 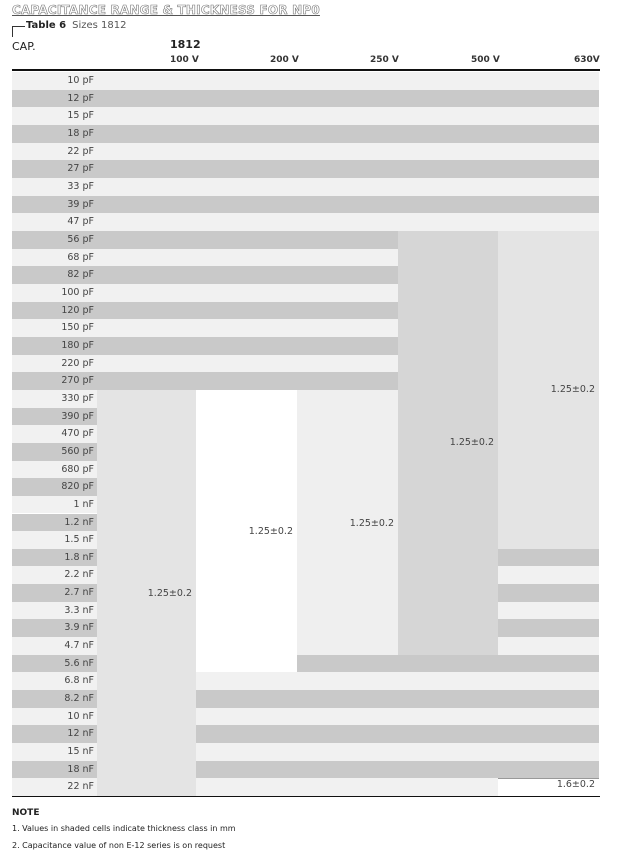 What do you see at coordinates (80, 716) in the screenshot?
I see `cap-value: 10 nF` at bounding box center [80, 716].